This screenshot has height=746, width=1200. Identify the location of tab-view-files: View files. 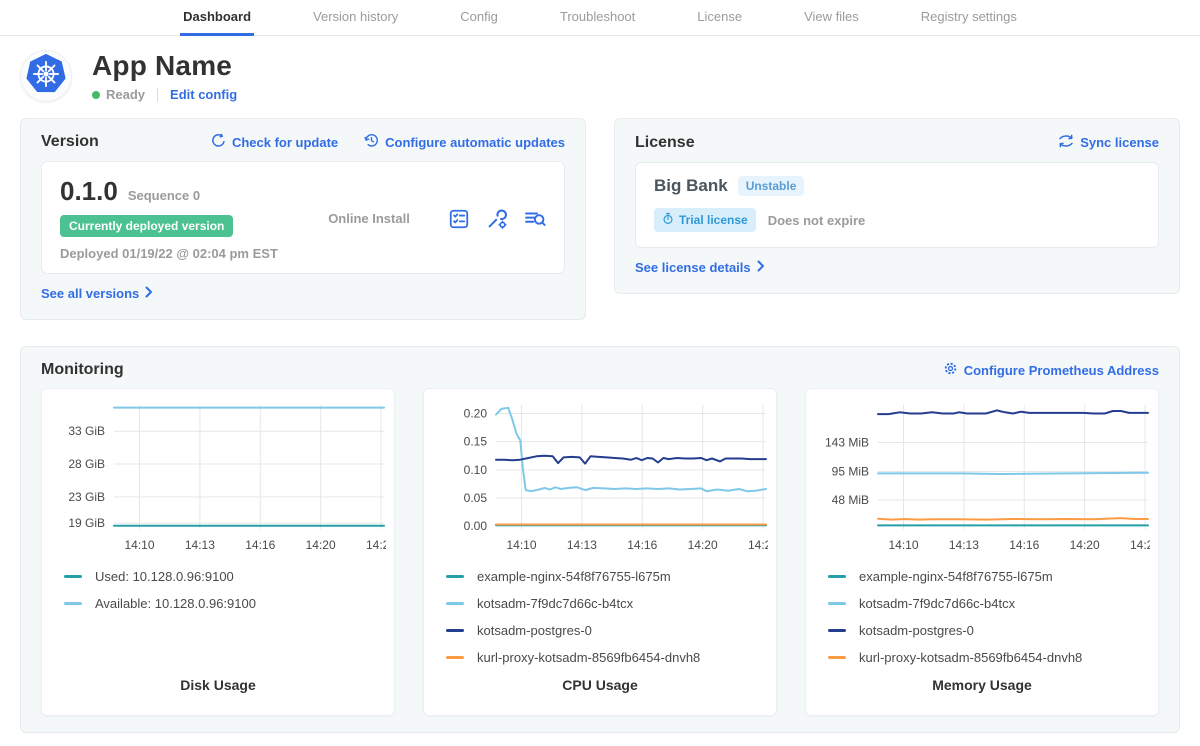
(831, 16).